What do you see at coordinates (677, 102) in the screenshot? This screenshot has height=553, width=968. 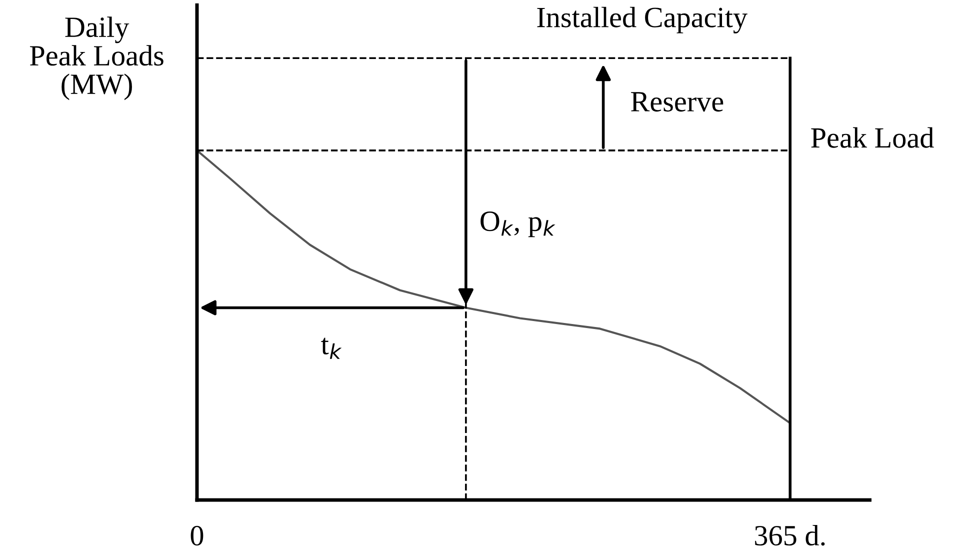 I see `text: Reserve` at bounding box center [677, 102].